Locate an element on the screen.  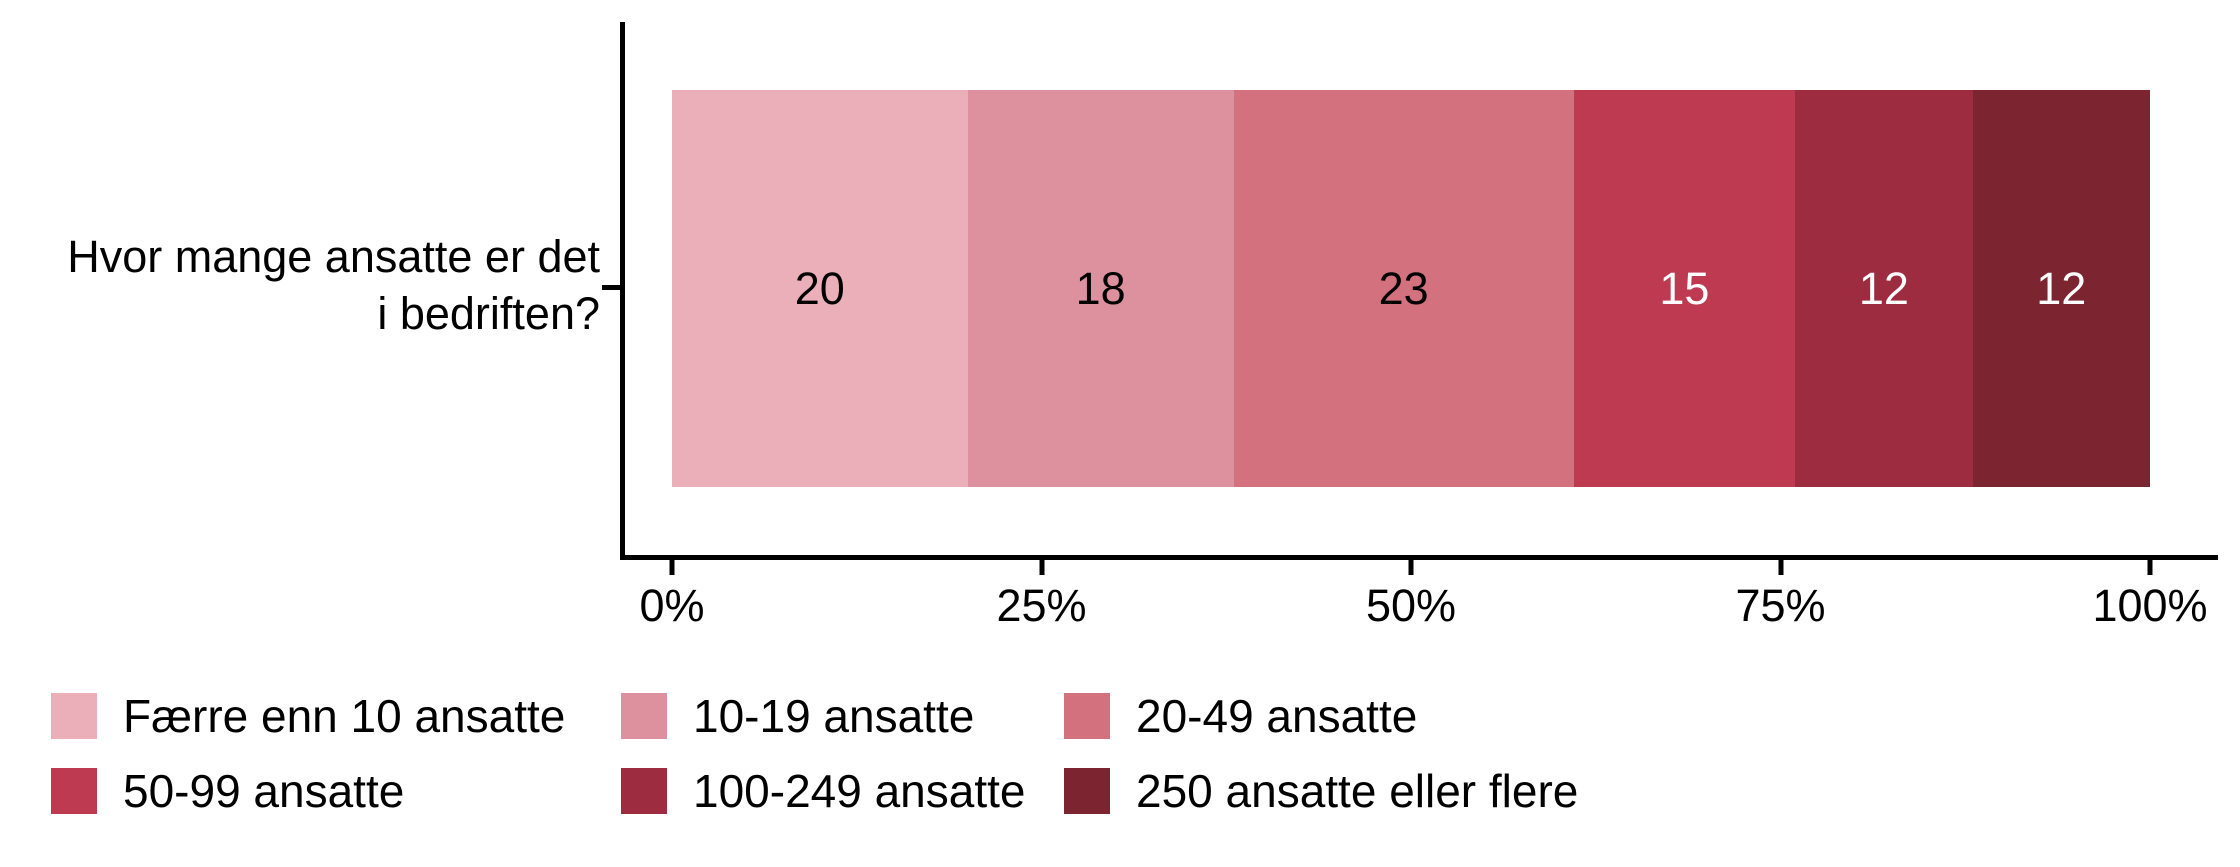
y-axis-label-line2: i bedriften? is located at coordinates (488, 313).